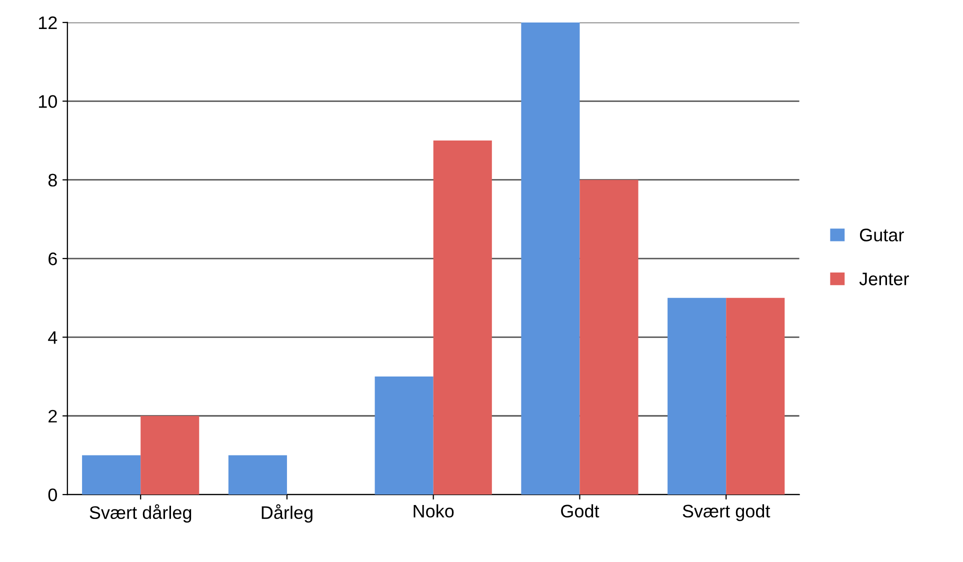  Describe the element at coordinates (287, 513) in the screenshot. I see `x-tick-label: Dårleg` at that location.